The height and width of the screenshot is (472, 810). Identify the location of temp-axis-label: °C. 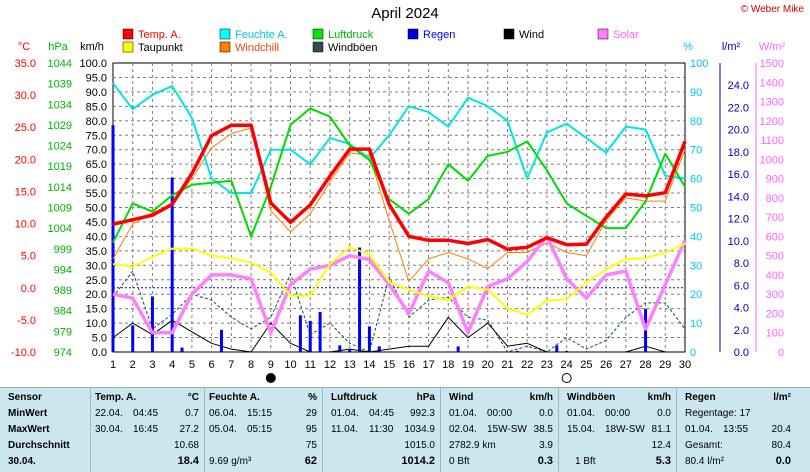
(24, 47).